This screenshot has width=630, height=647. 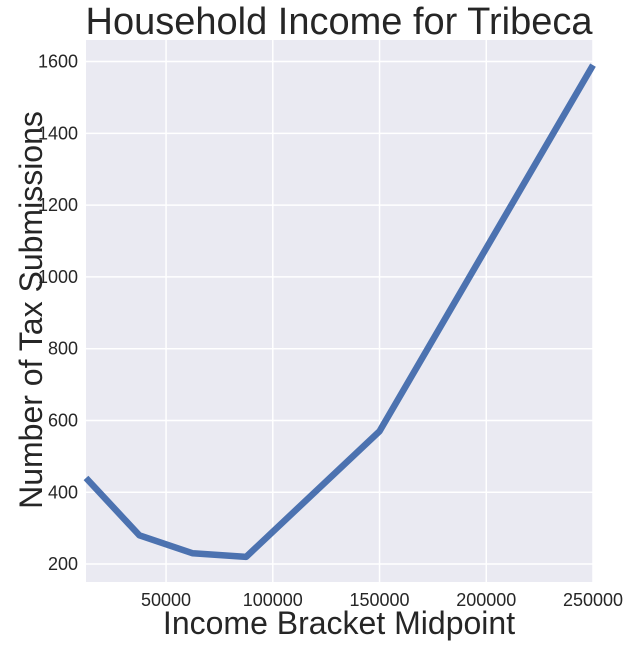 I want to click on x-tick-label: 250000, so click(x=593, y=600).